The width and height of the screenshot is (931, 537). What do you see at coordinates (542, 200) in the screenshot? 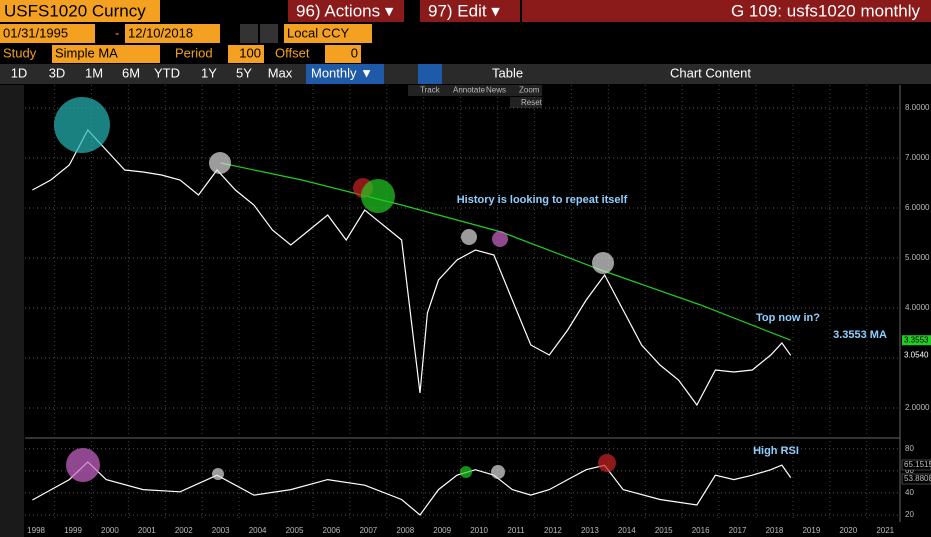
I see `annotation: History is looking to repeat itself` at bounding box center [542, 200].